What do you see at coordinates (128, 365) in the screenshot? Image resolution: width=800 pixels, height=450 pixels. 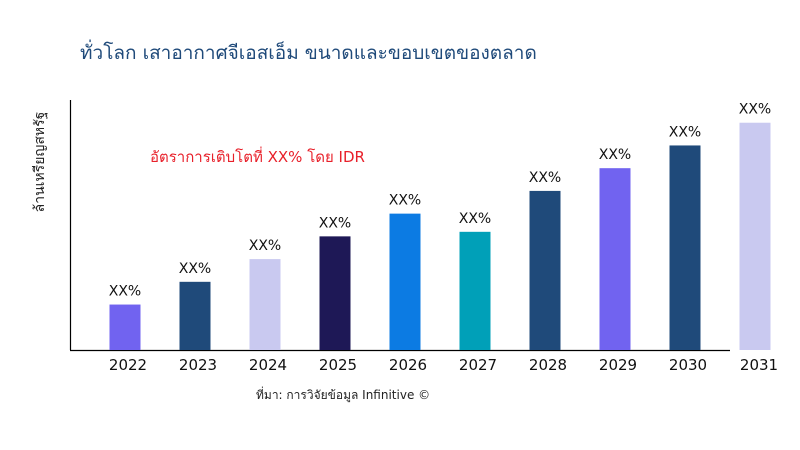 I see `x-tick-label-2022: 2022` at bounding box center [128, 365].